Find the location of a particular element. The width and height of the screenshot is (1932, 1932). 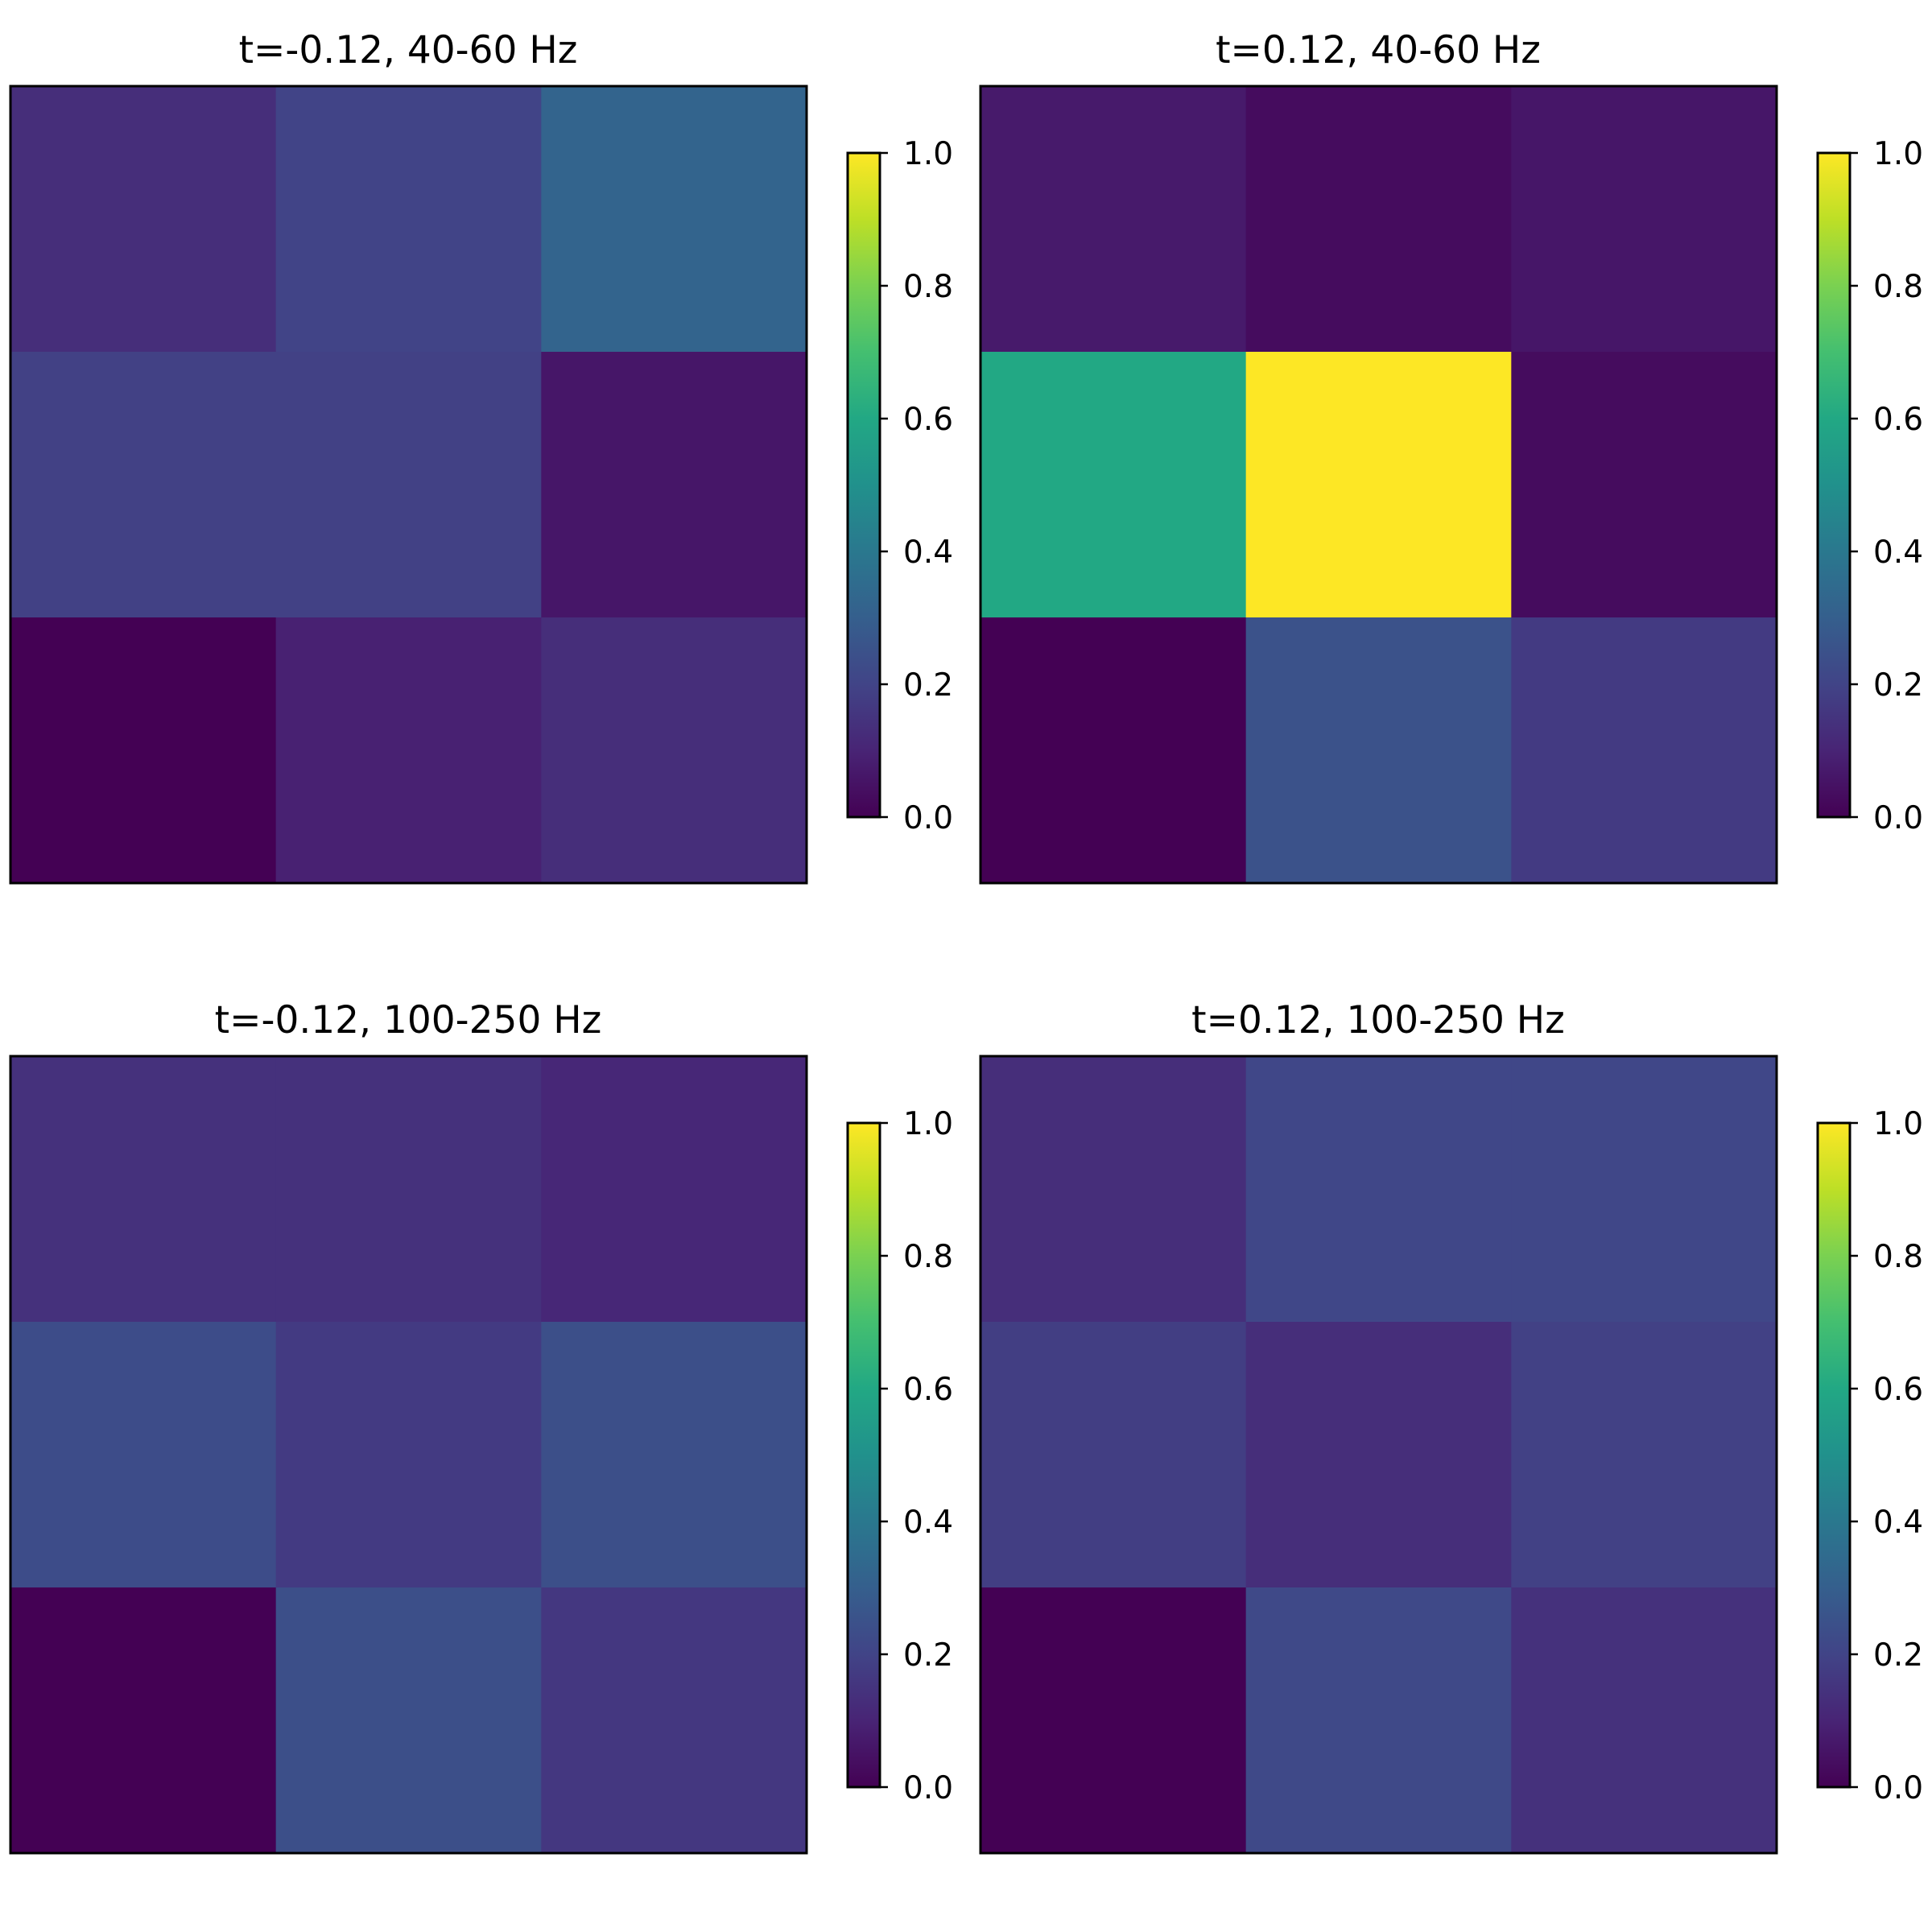

panel-title: t=-0.12, 100-250 Hz is located at coordinates (408, 1020).